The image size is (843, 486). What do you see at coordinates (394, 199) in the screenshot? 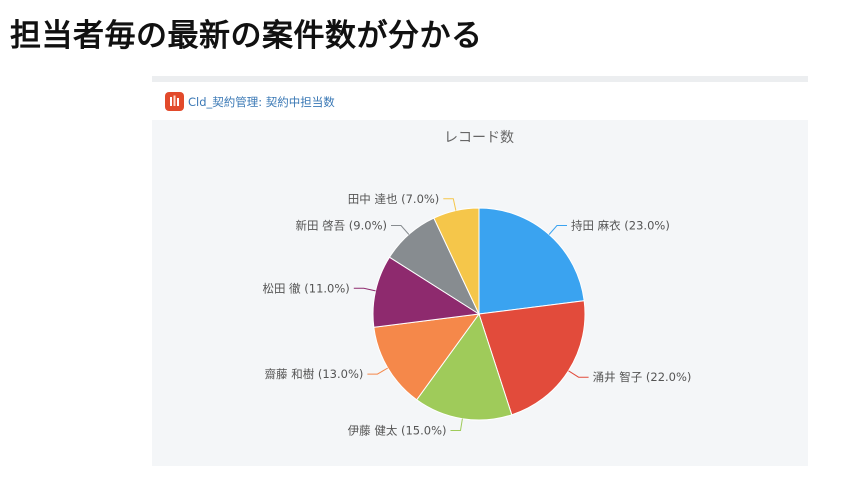
I see `slice-data-label: 田中 達也 (7.0%)` at bounding box center [394, 199].